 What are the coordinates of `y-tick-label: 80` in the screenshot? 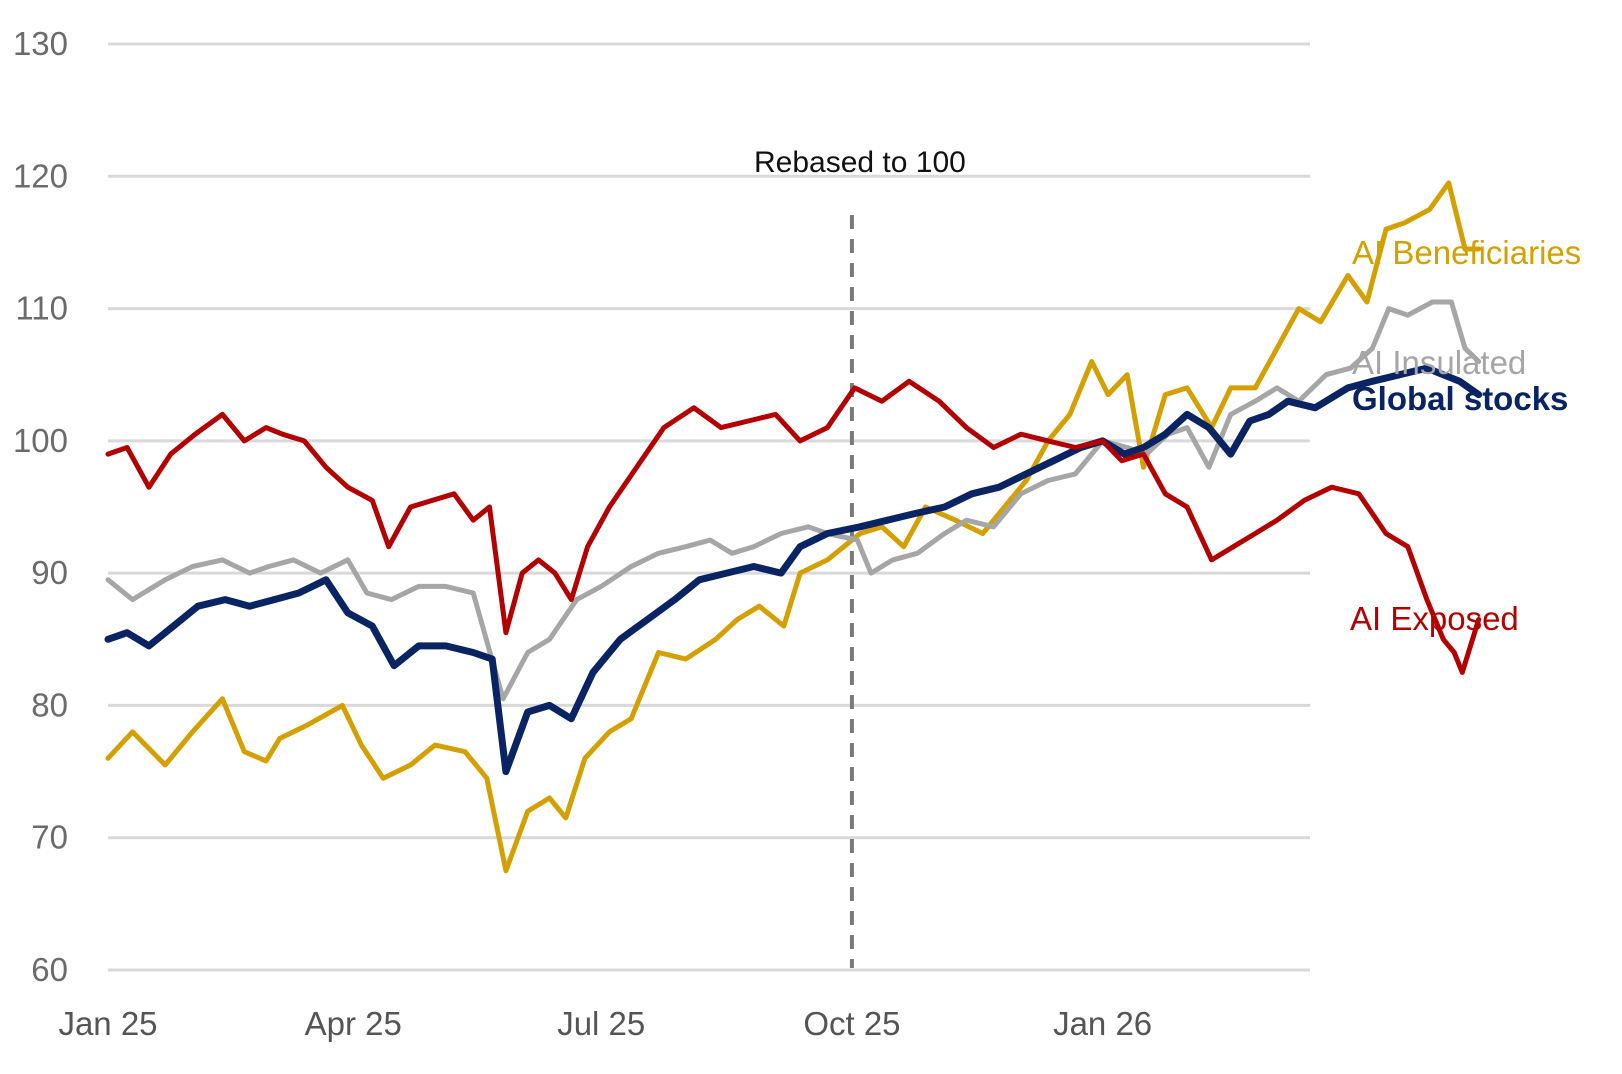 It's located at (49, 704).